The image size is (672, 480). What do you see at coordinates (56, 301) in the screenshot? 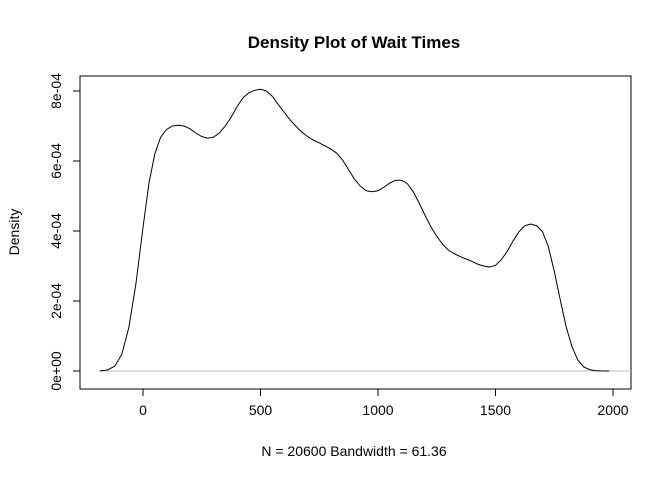
I see `y-tick-label: 2e-04` at bounding box center [56, 301].